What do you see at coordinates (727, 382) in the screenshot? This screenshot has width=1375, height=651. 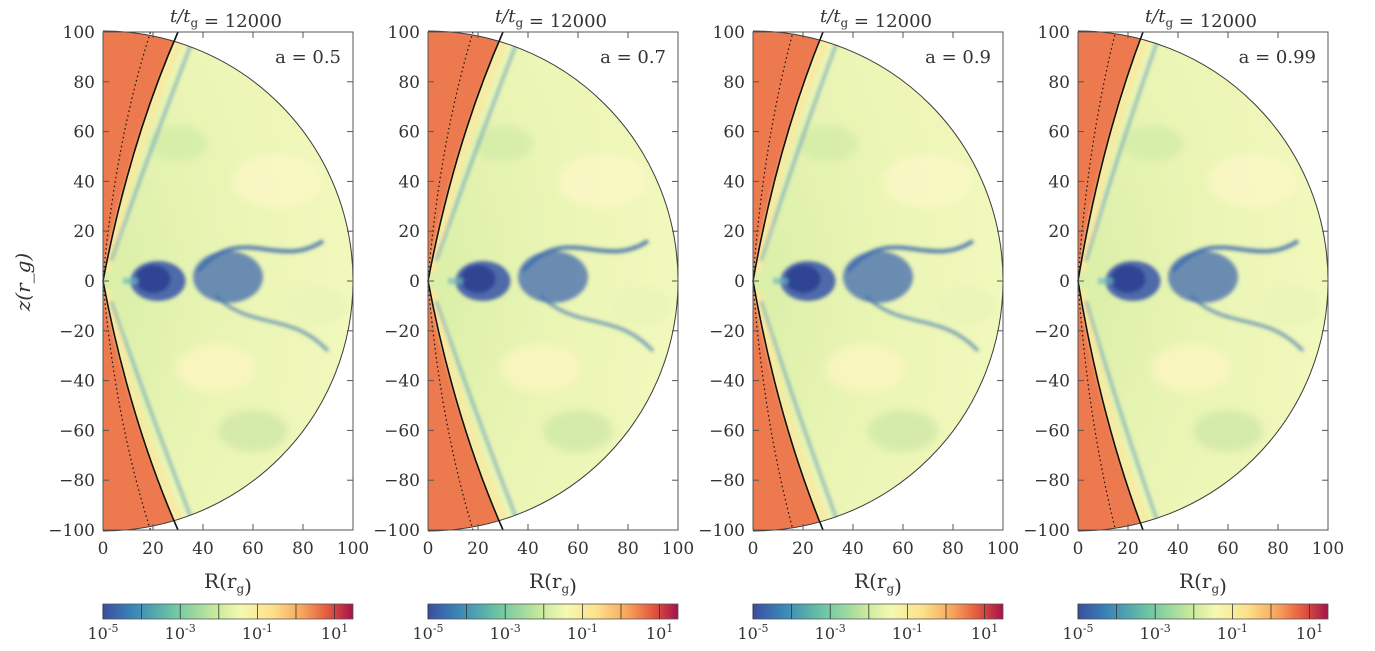 I see `y-tick-label: −40` at bounding box center [727, 382].